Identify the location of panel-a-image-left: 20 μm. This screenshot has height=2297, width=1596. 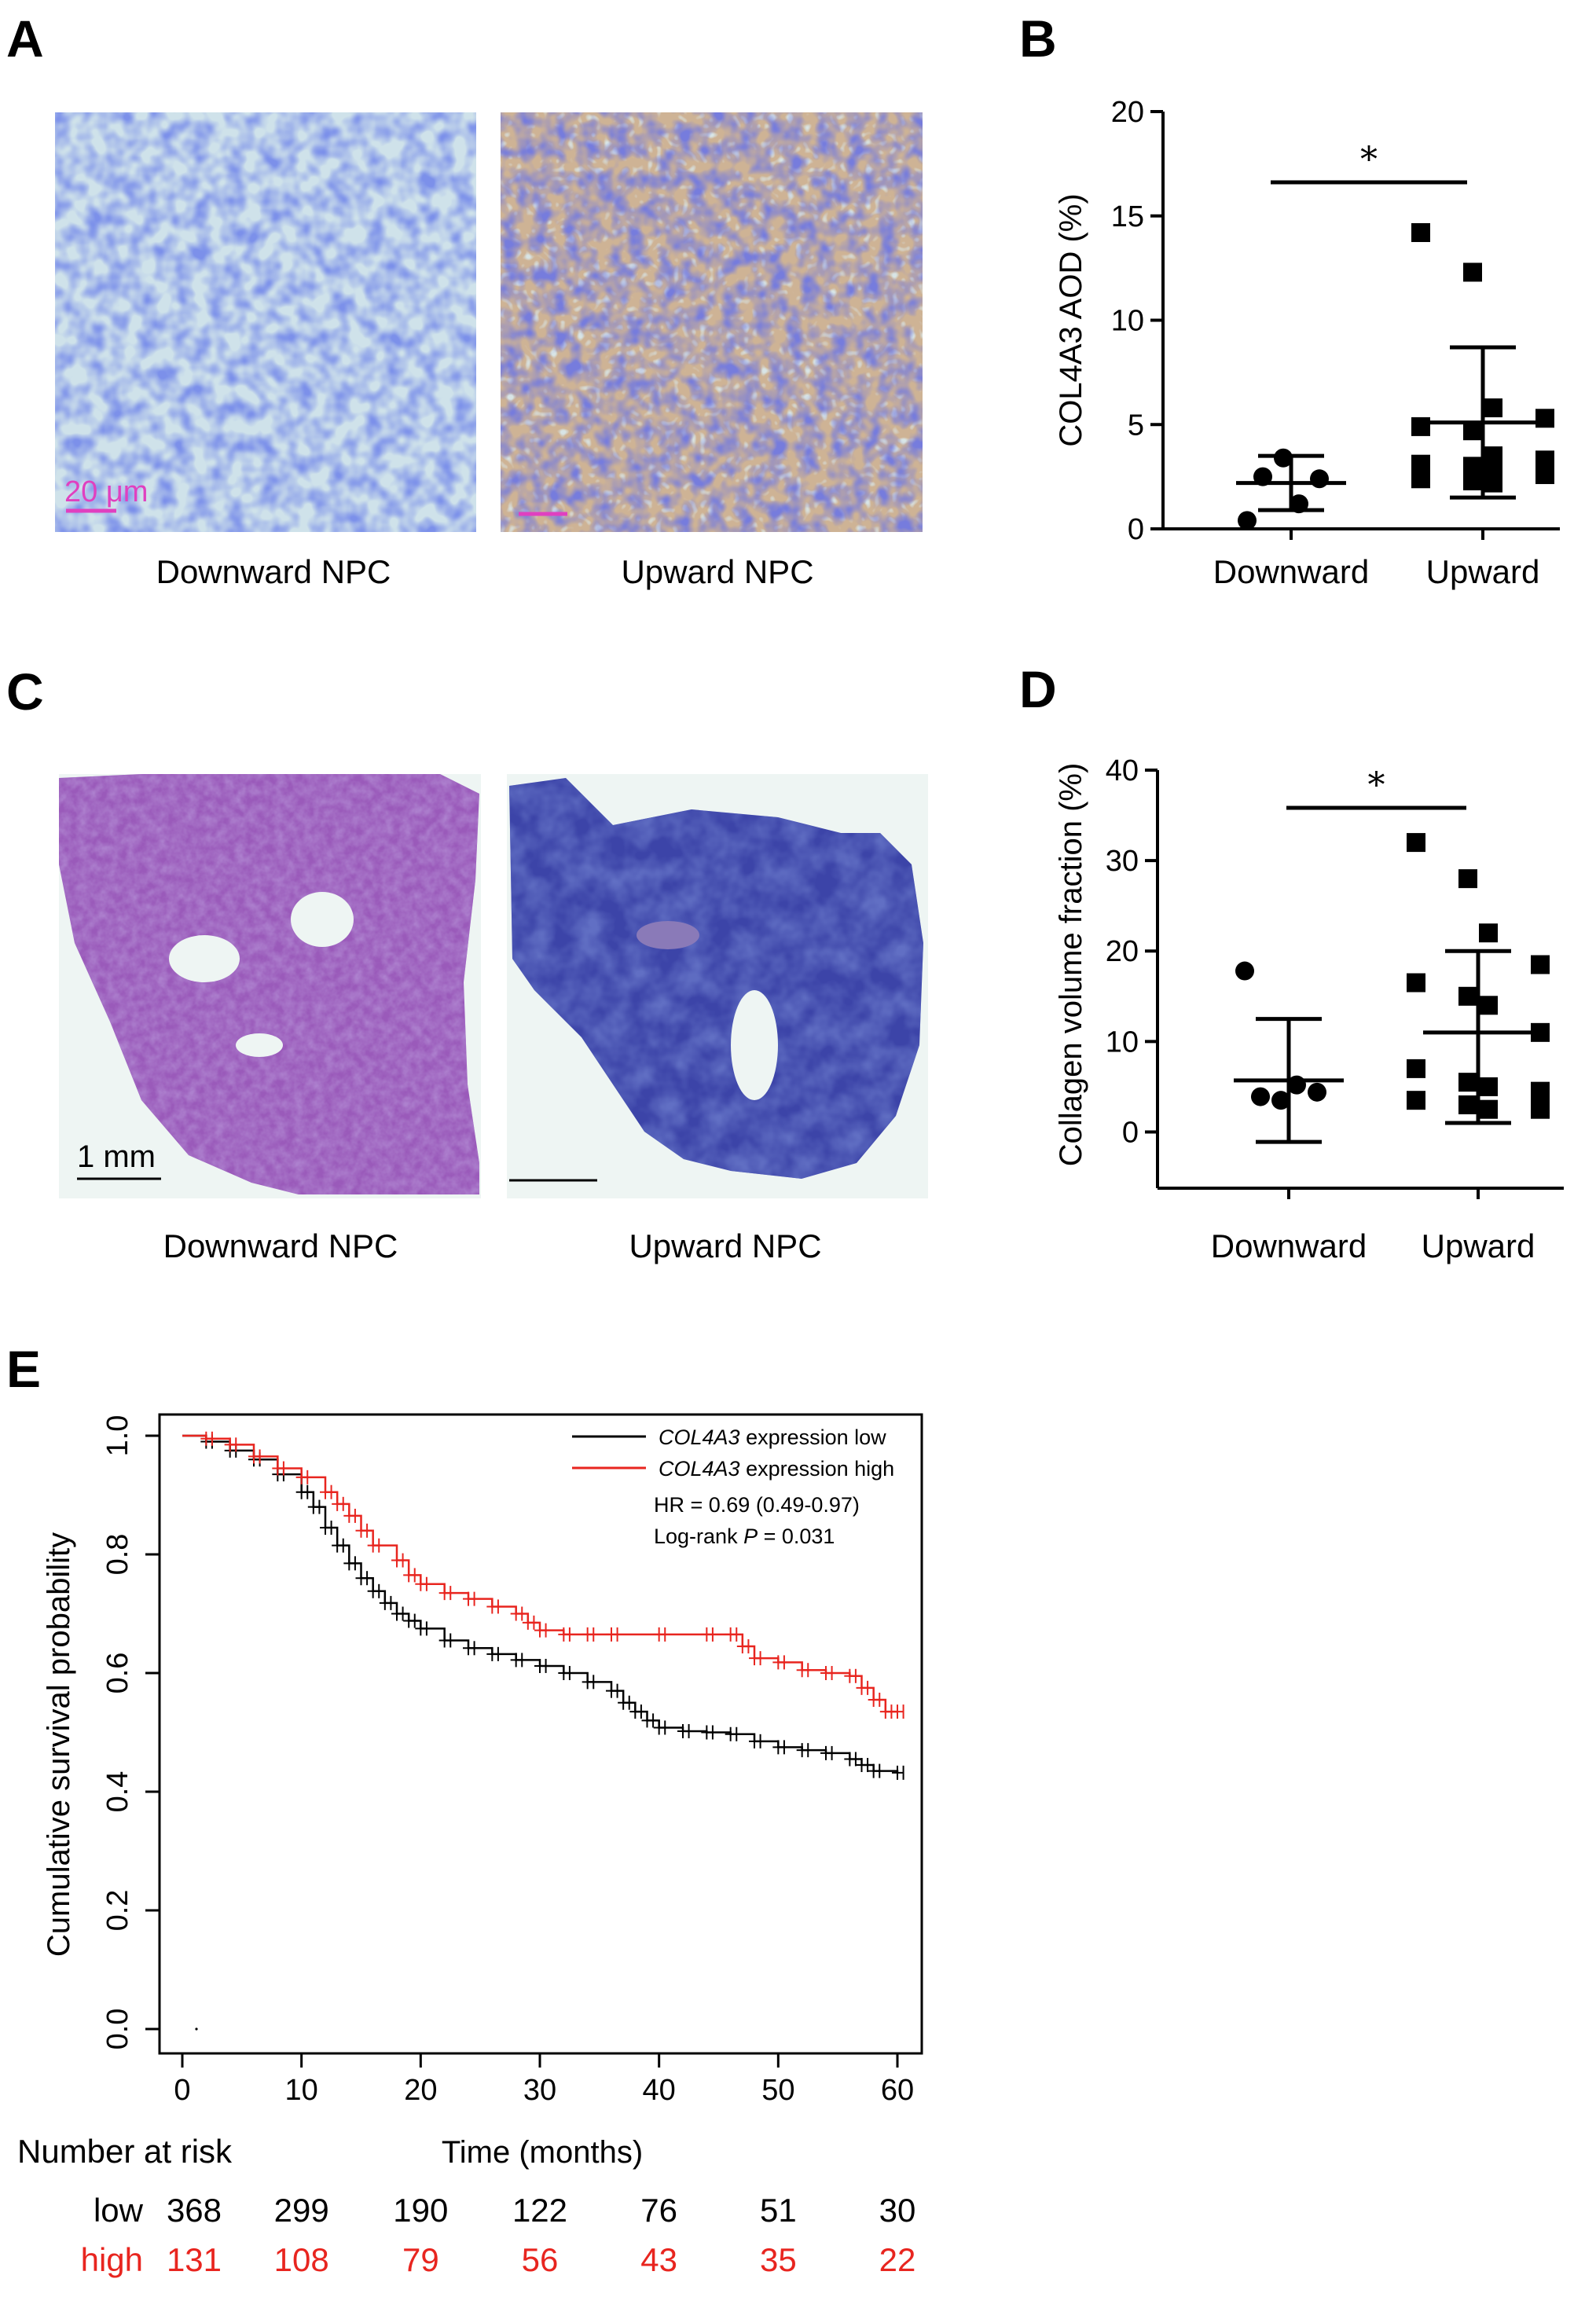
(265, 322).